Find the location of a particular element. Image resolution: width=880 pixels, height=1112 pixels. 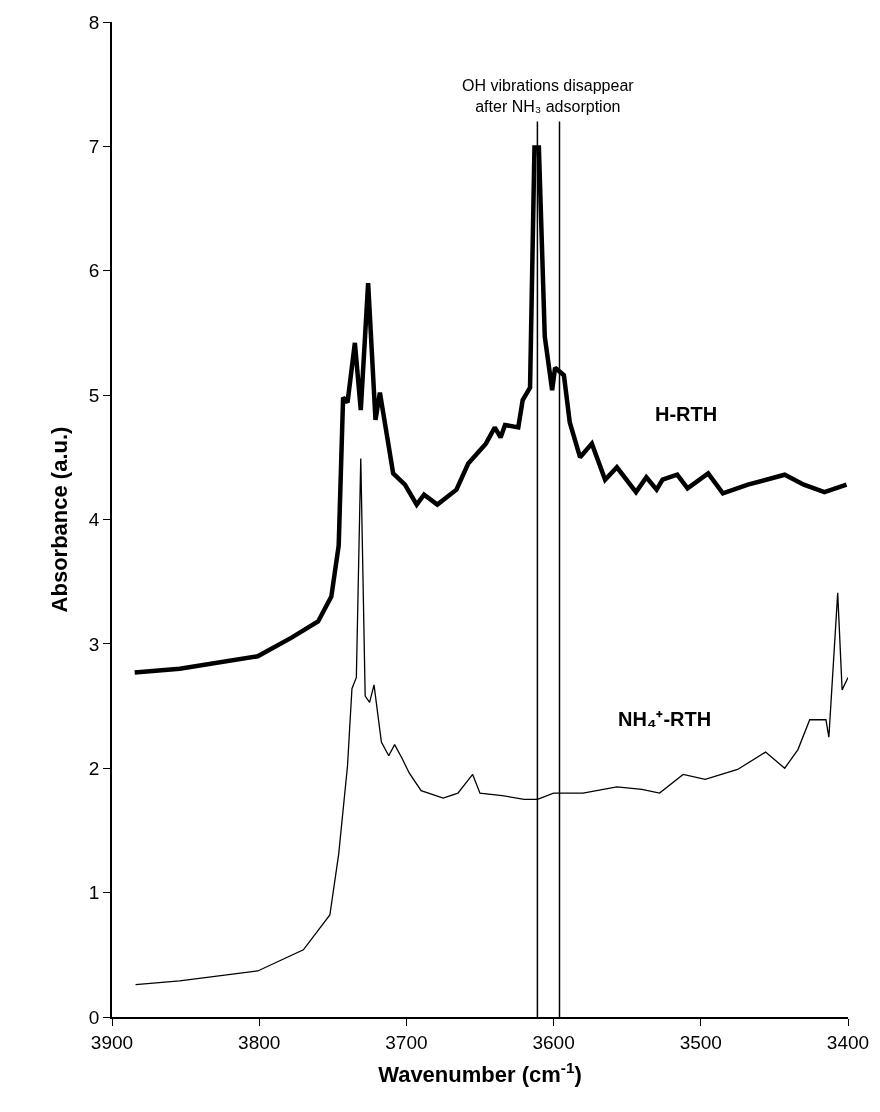

x-tick-label: 3800 is located at coordinates (259, 1042).